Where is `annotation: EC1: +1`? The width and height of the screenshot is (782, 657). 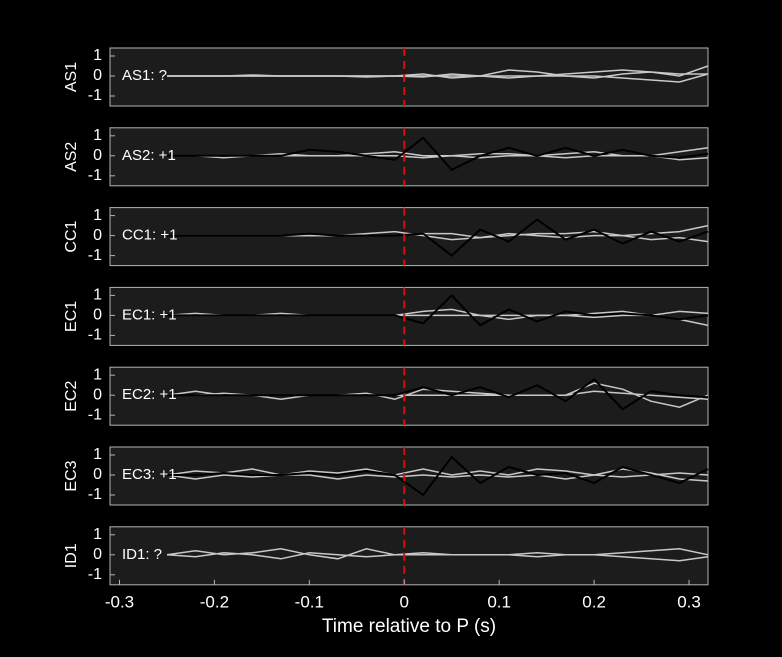
annotation: EC1: +1 is located at coordinates (149, 314).